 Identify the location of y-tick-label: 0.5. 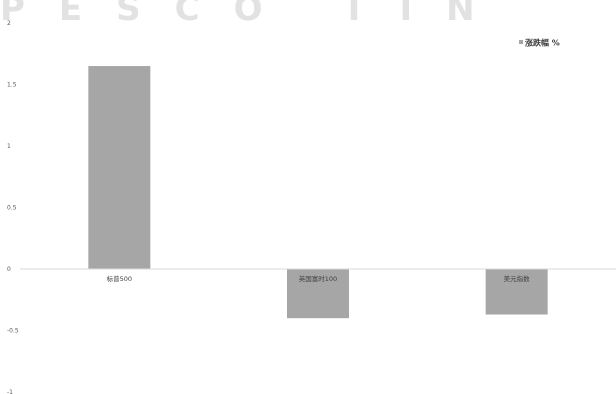
(12, 208).